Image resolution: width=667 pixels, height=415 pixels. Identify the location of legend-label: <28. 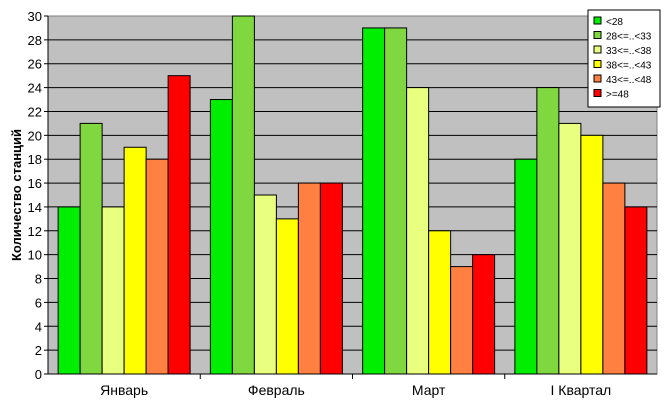
(614, 22).